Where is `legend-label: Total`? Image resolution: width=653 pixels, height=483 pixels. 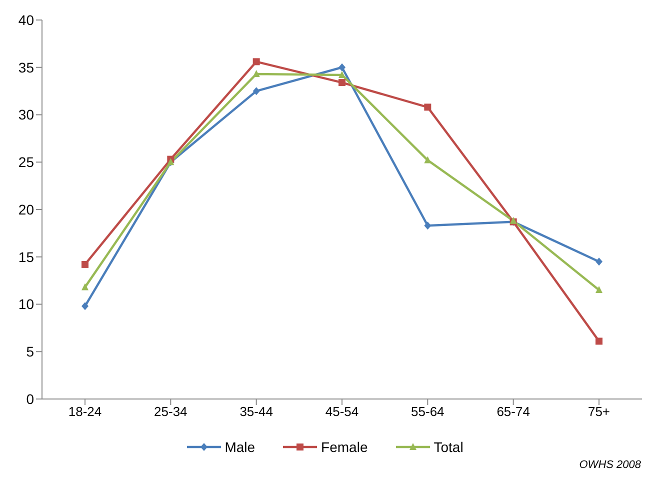 legend-label: Total is located at coordinates (449, 447).